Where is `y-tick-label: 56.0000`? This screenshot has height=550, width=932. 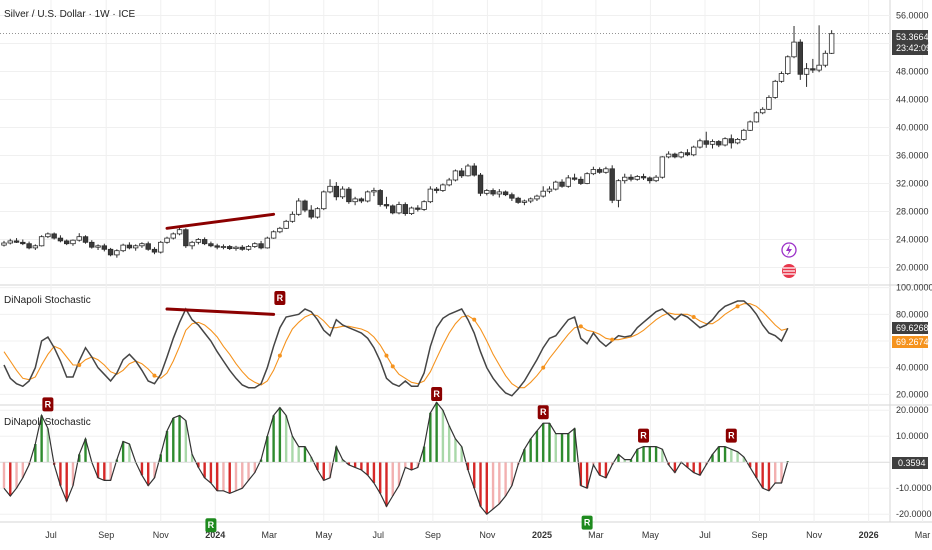
y-tick-label: 56.0000 is located at coordinates (912, 16).